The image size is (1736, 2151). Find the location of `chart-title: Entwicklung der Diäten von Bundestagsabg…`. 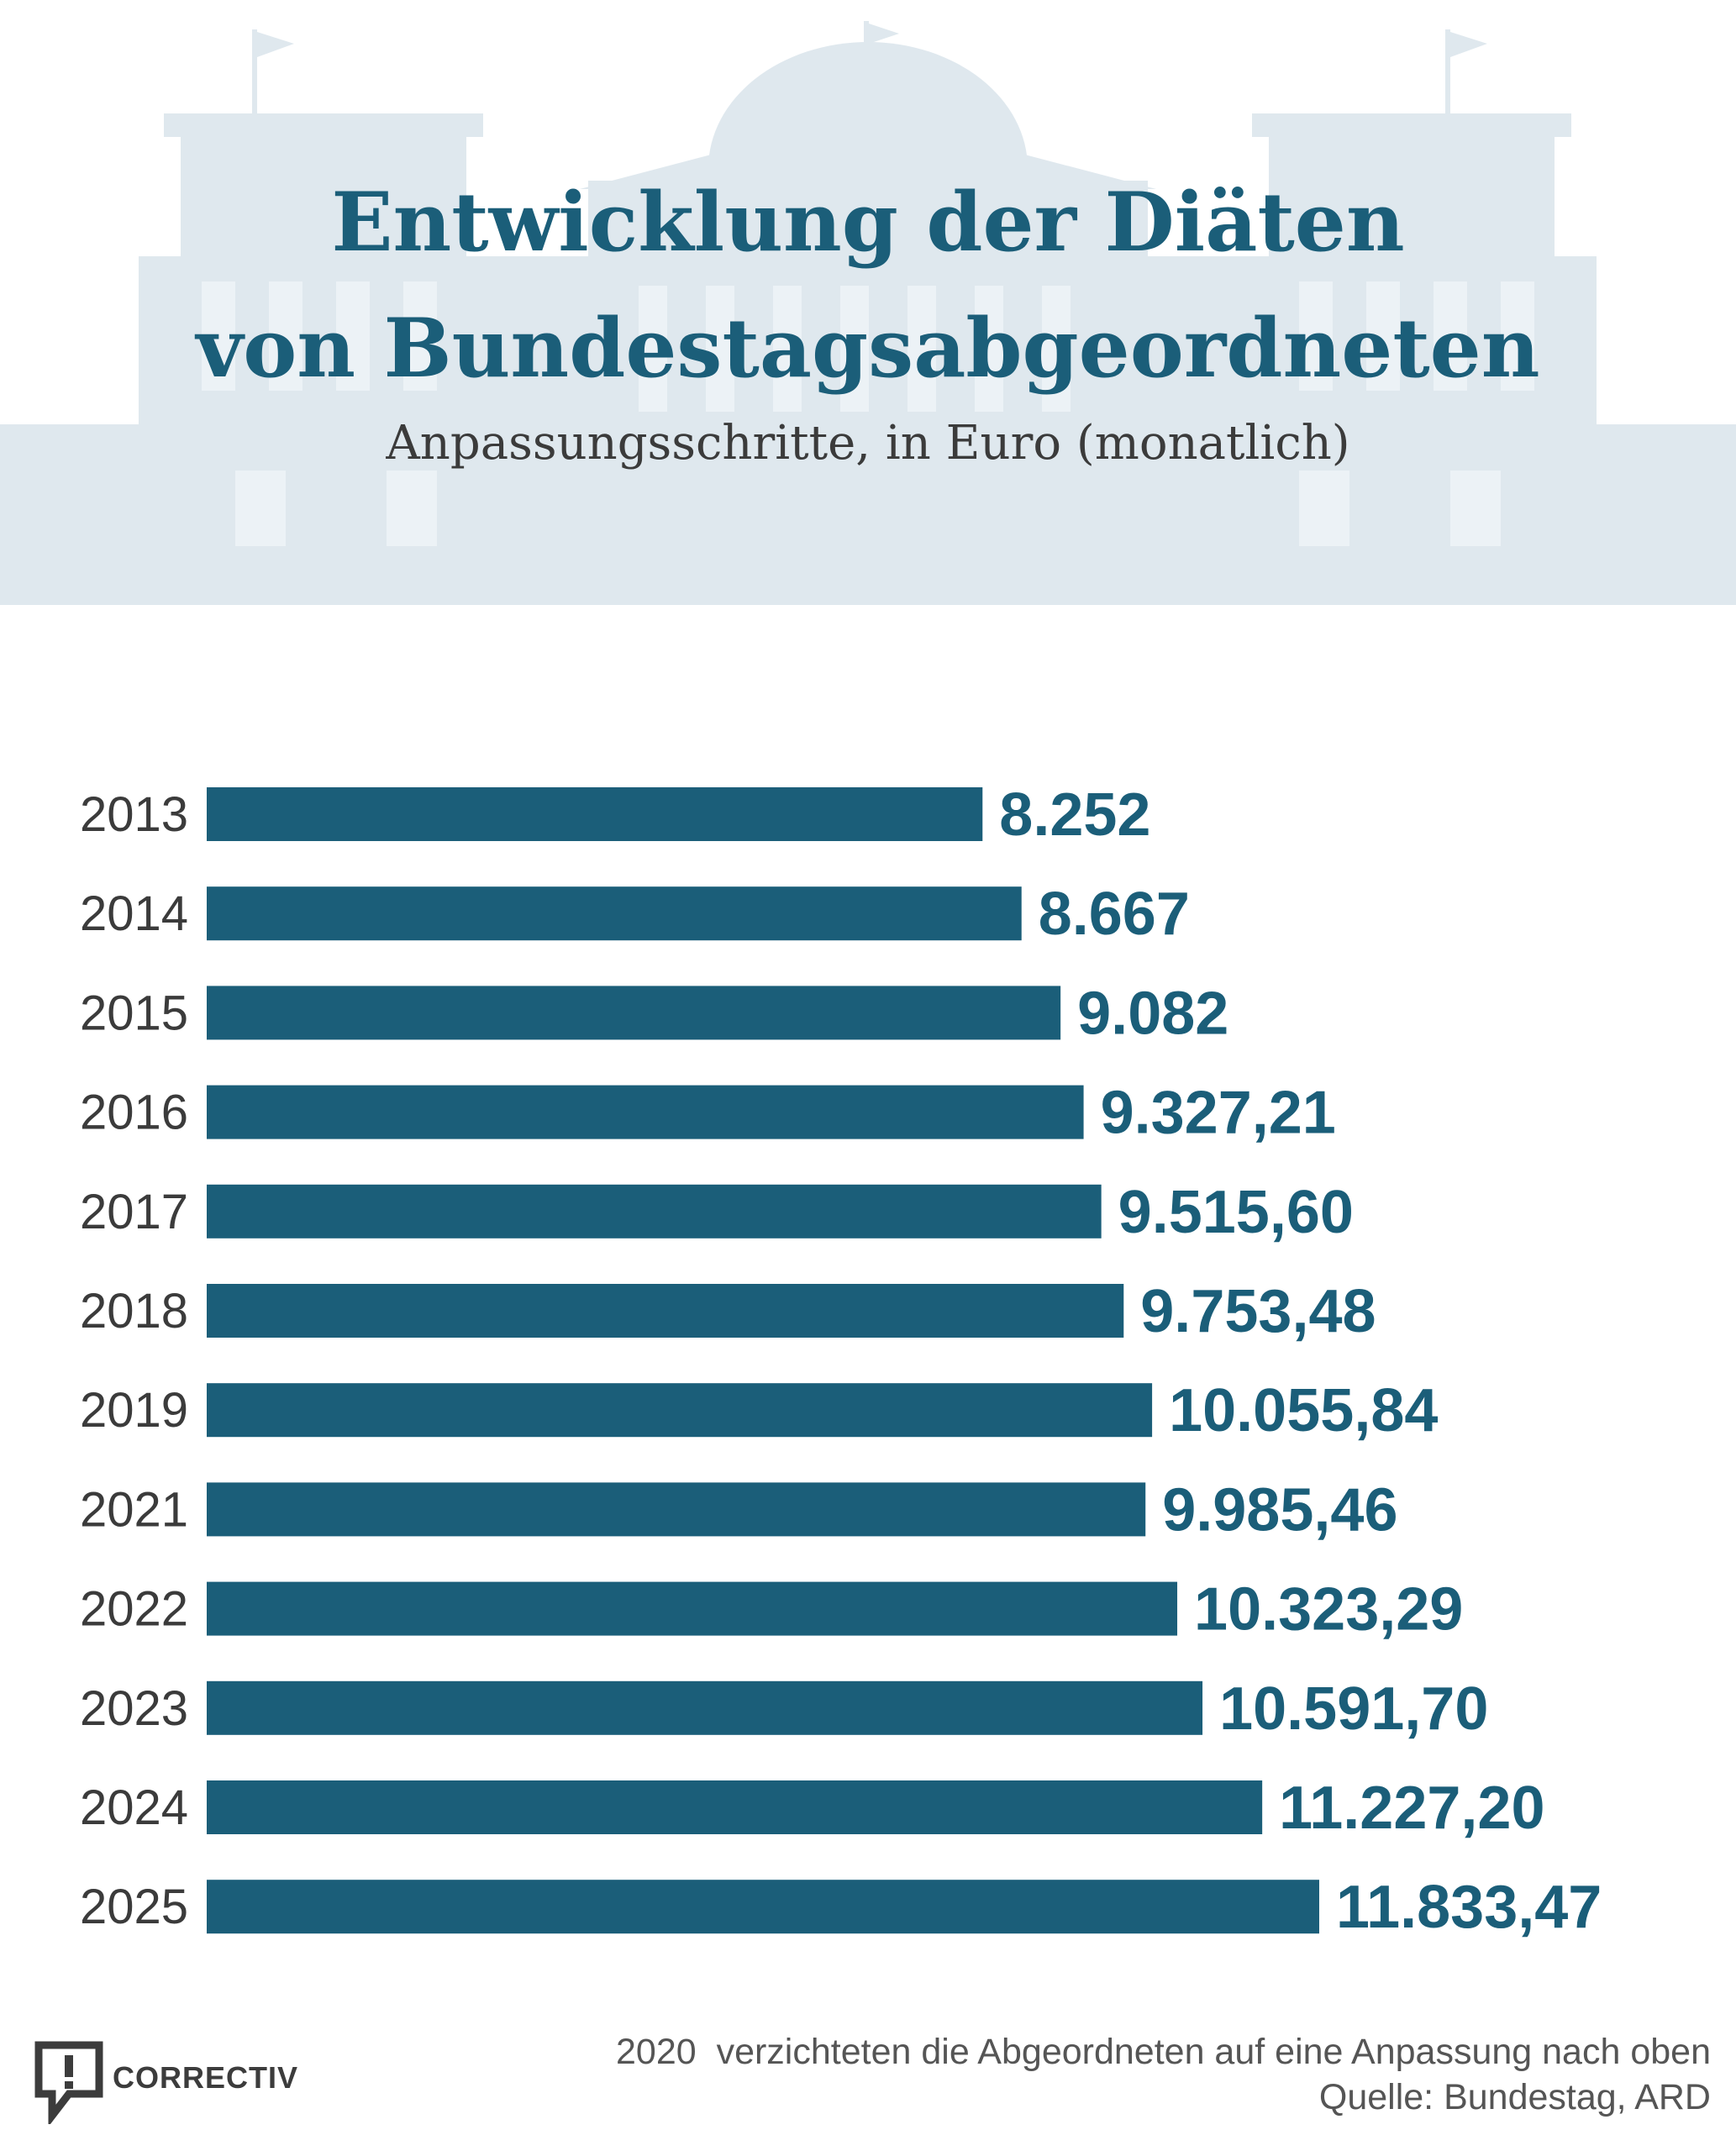

chart-title: Entwicklung der Diäten von Bundestagsabg… is located at coordinates (868, 286).